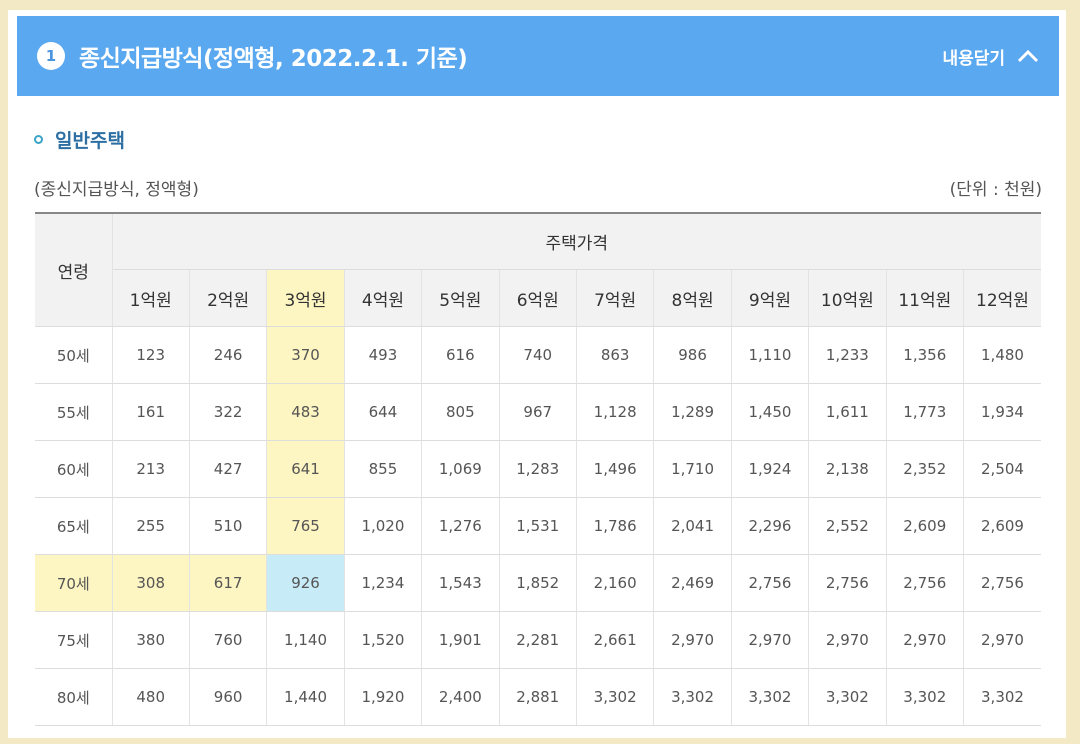  I want to click on price-group-header: 주택가격, so click(576, 241).